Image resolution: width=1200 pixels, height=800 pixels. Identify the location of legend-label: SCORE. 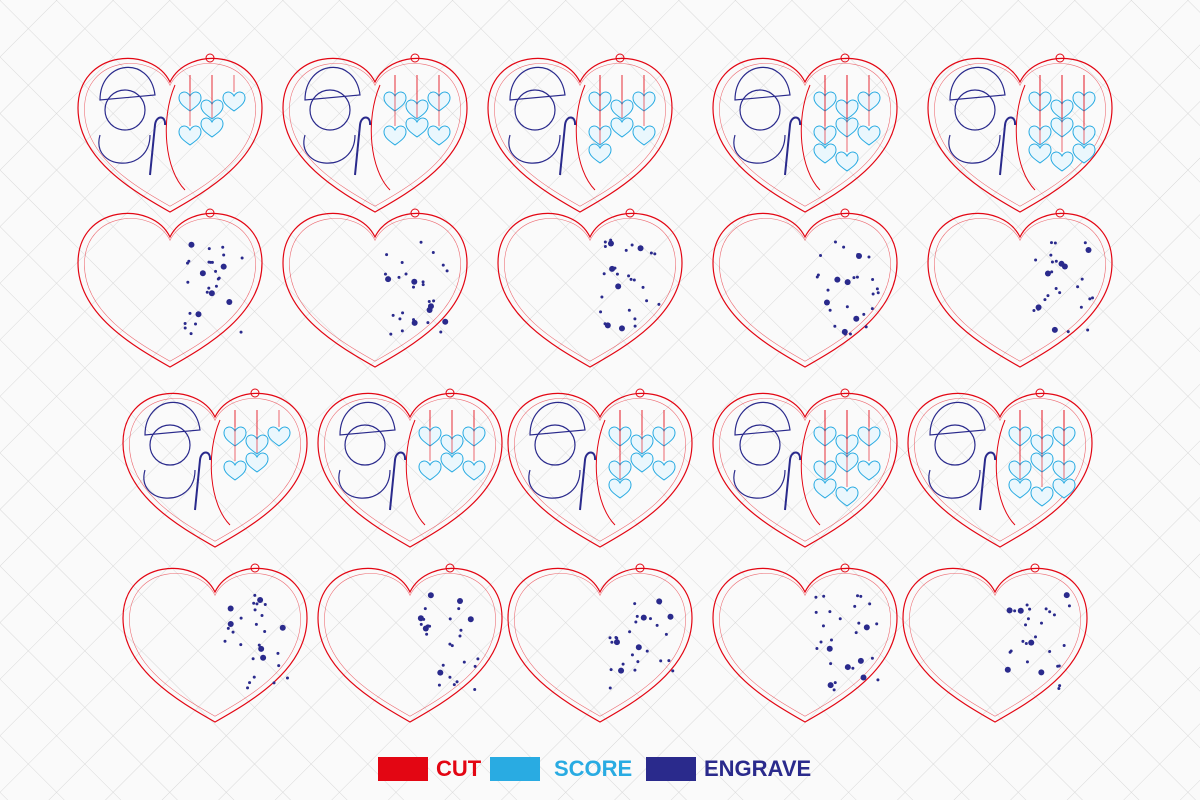
(593, 768).